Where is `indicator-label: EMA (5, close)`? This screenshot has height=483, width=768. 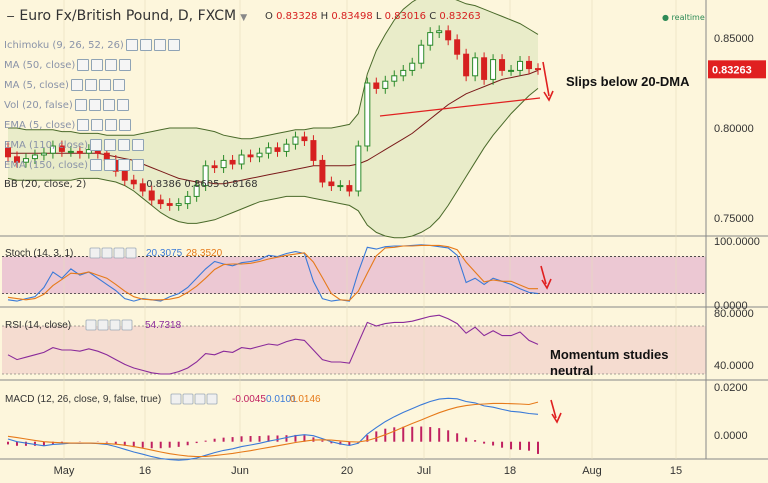 indicator-label: EMA (5, close) is located at coordinates (40, 125).